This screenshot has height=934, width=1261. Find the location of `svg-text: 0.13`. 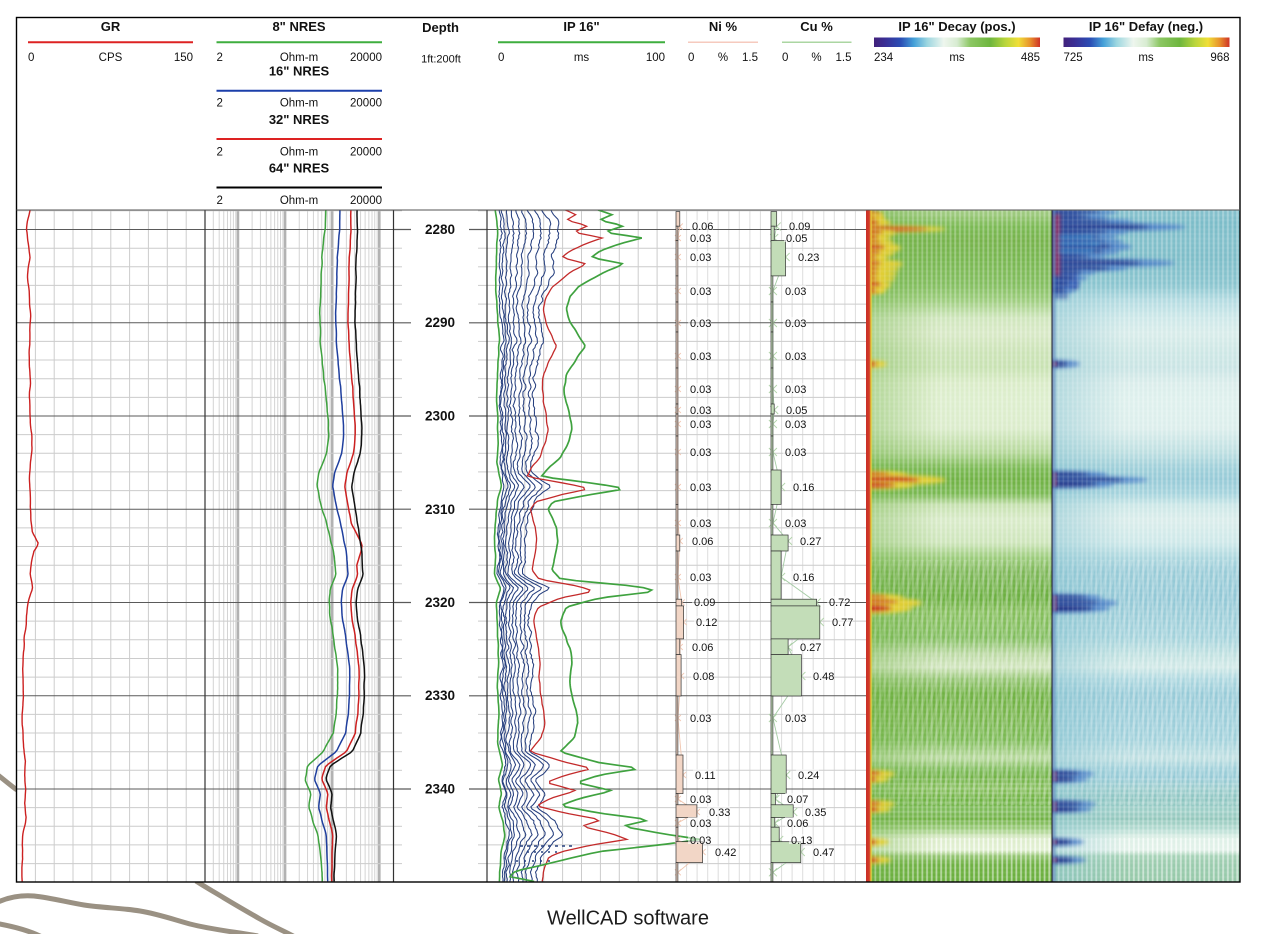

svg-text: 0.13 is located at coordinates (801, 841).